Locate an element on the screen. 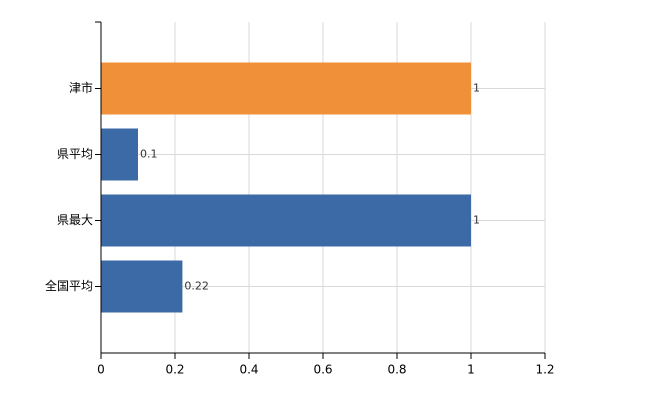 The width and height of the screenshot is (650, 400). y-tick-label: 津市 is located at coordinates (81, 87).